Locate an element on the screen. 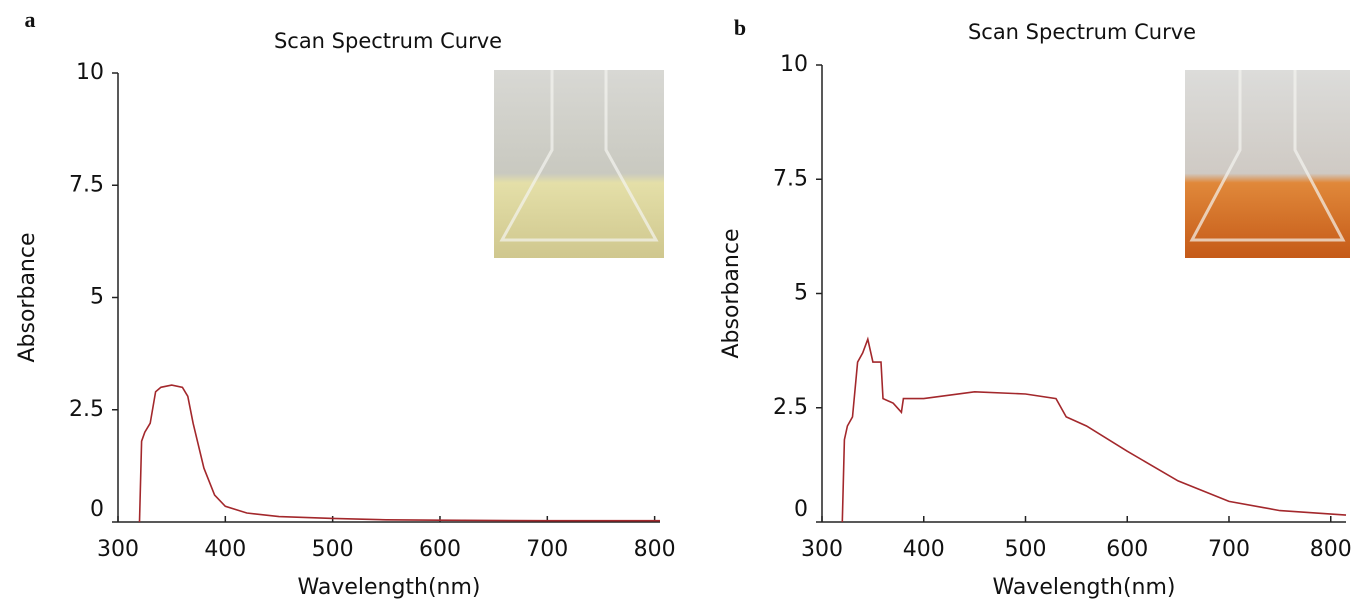 Image resolution: width=1354 pixels, height=604 pixels. panel-label: a is located at coordinates (30, 19).